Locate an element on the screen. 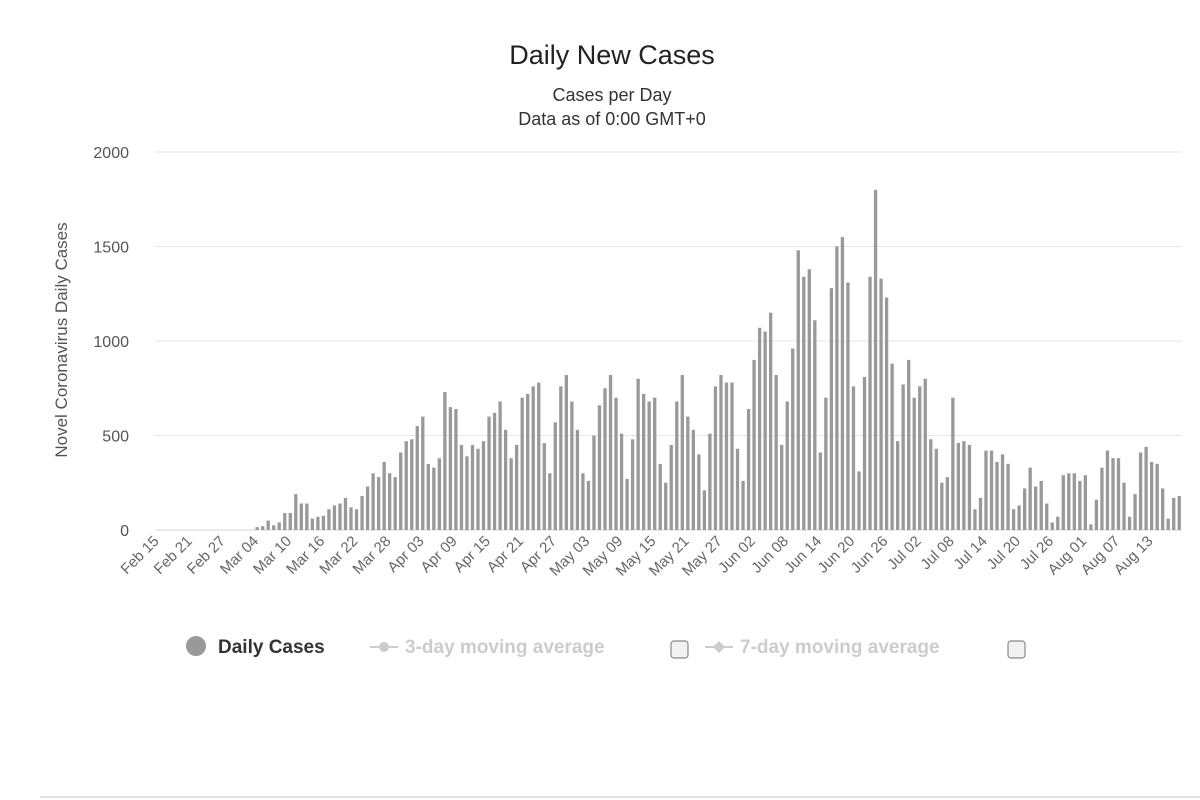 The height and width of the screenshot is (800, 1200). legend-item-3-day-moving-average: 3-day moving average is located at coordinates (487, 647).